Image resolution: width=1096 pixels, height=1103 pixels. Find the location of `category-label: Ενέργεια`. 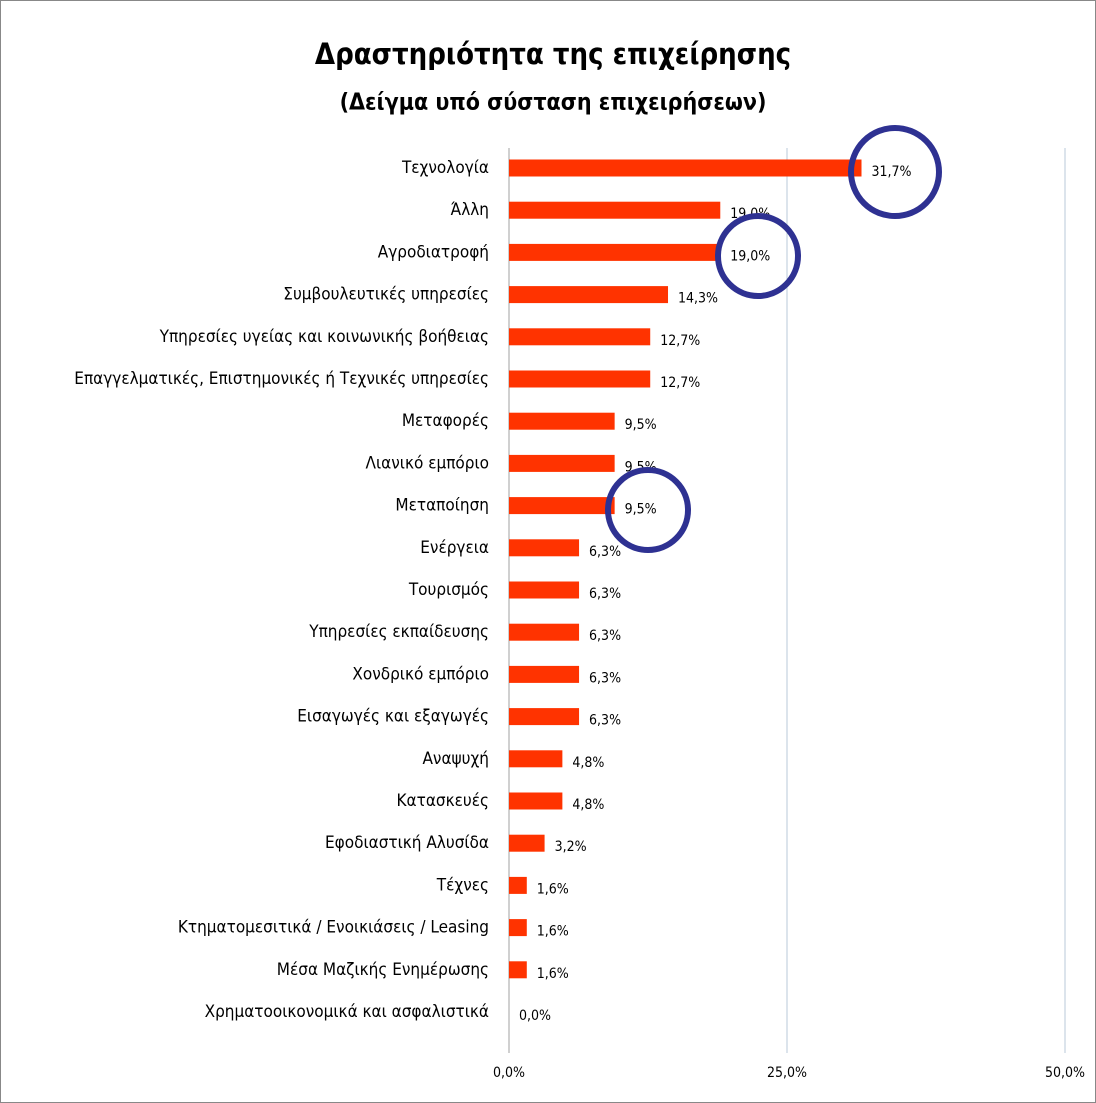

category-label: Ενέργεια is located at coordinates (454, 548).